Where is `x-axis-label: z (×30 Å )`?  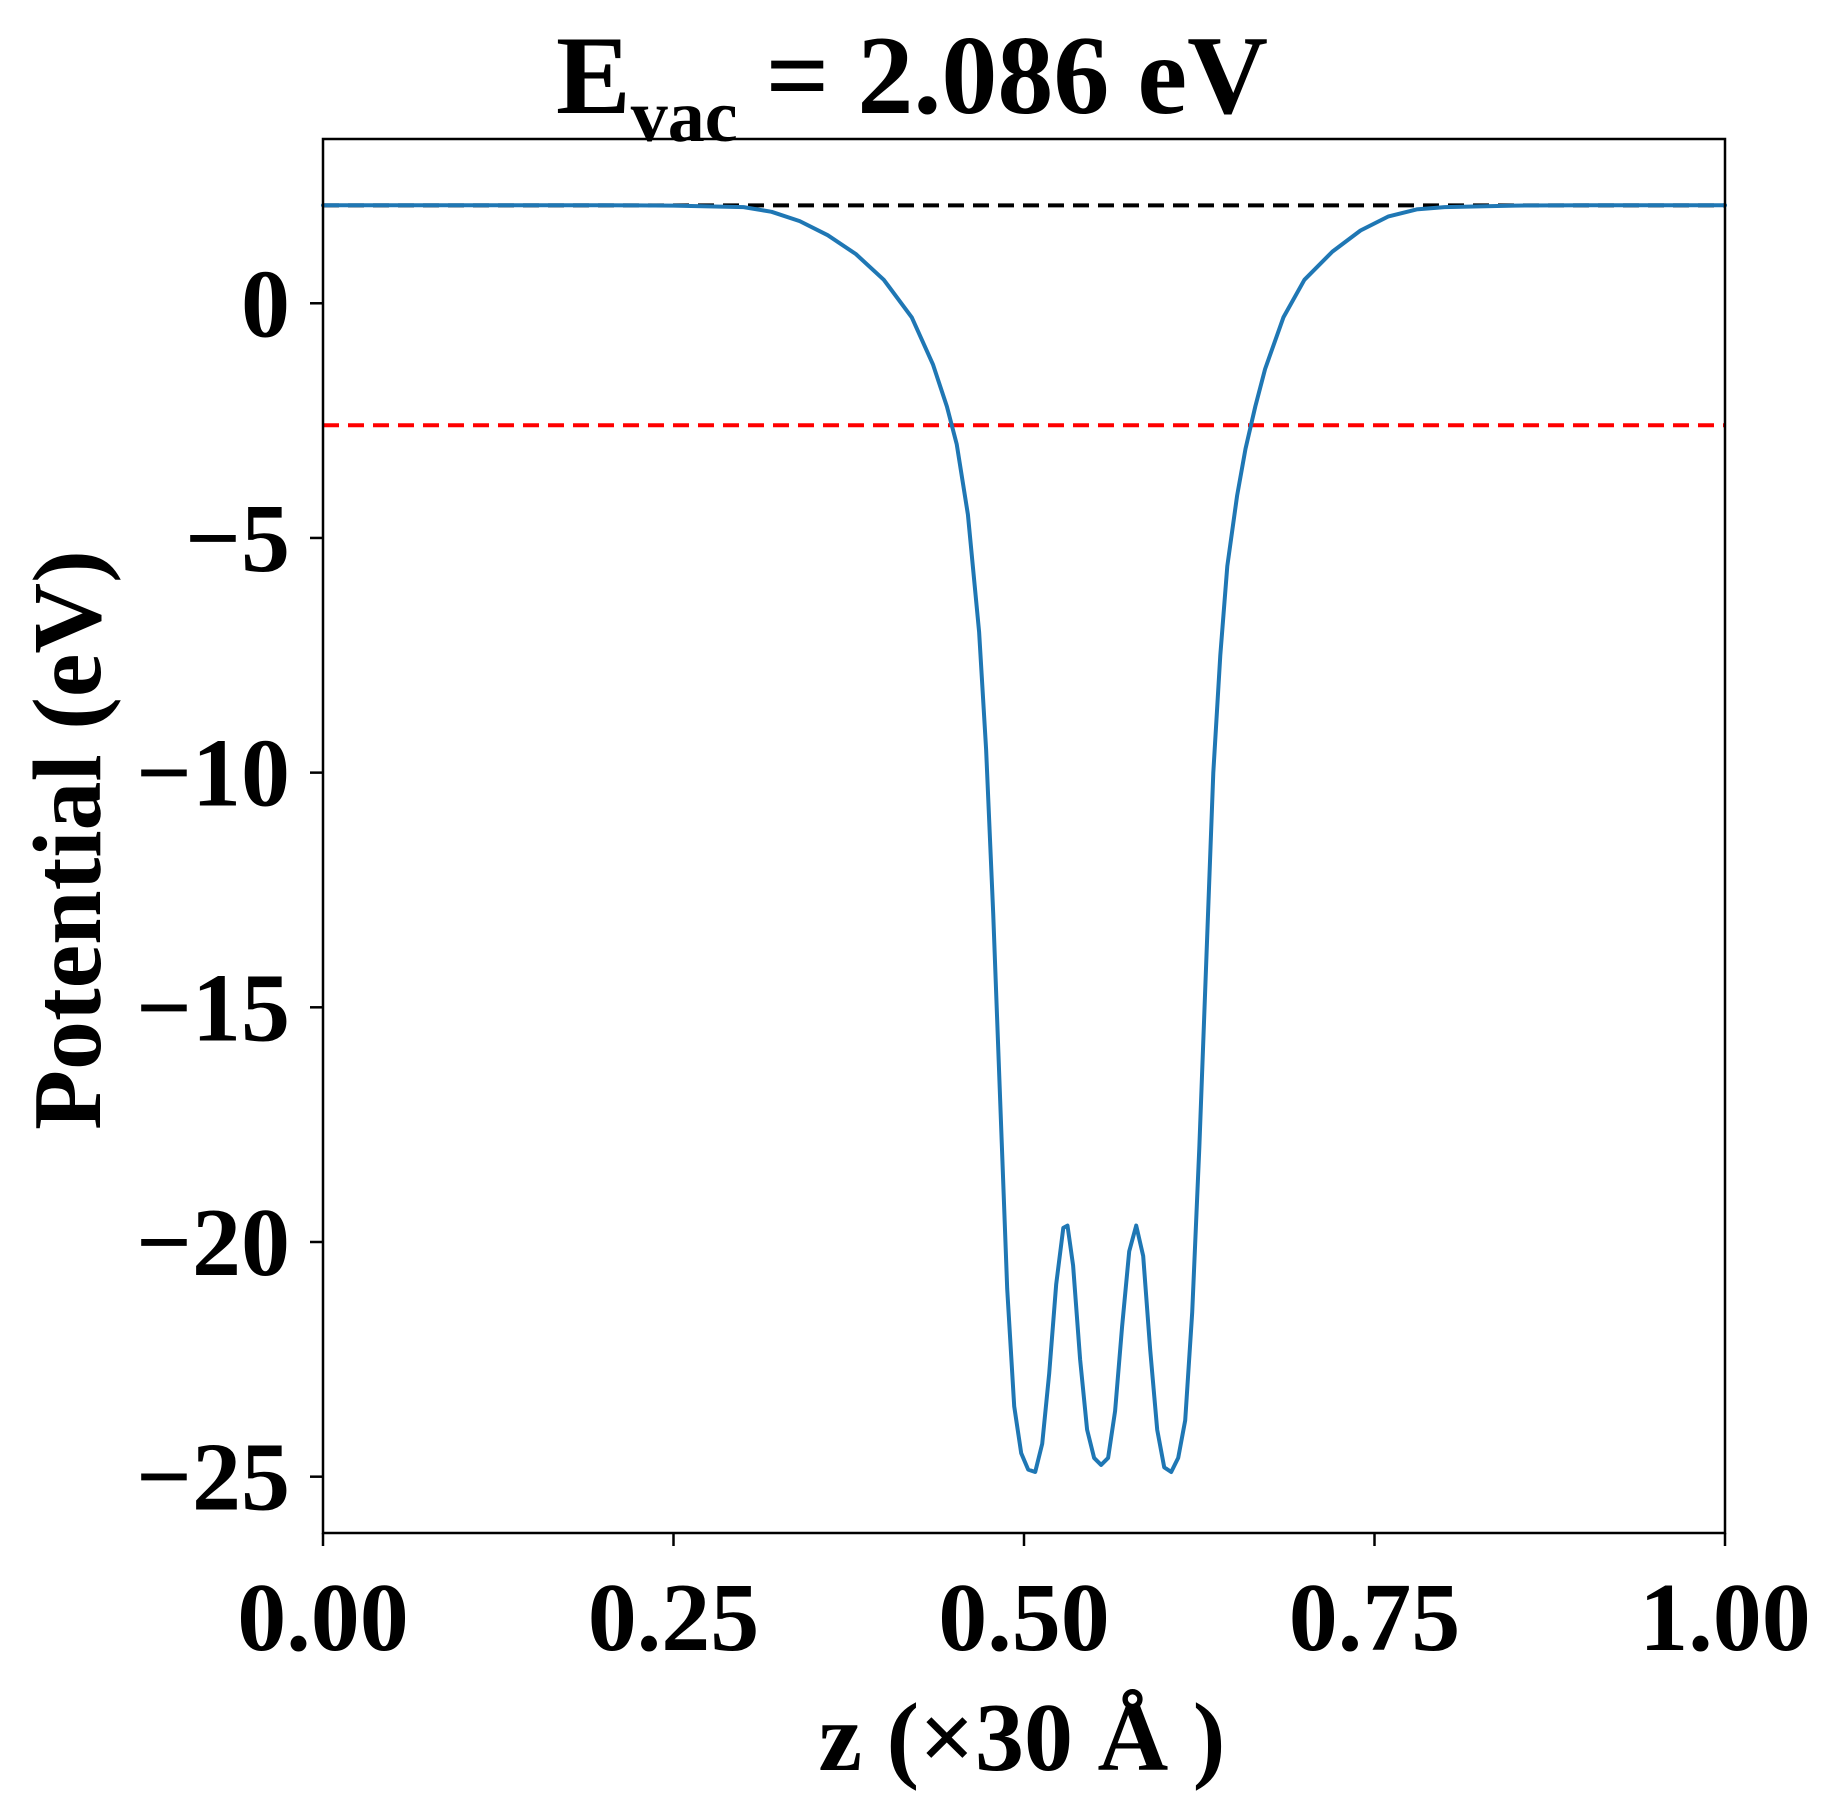
x-axis-label: z (×30 Å ) is located at coordinates (1022, 1738).